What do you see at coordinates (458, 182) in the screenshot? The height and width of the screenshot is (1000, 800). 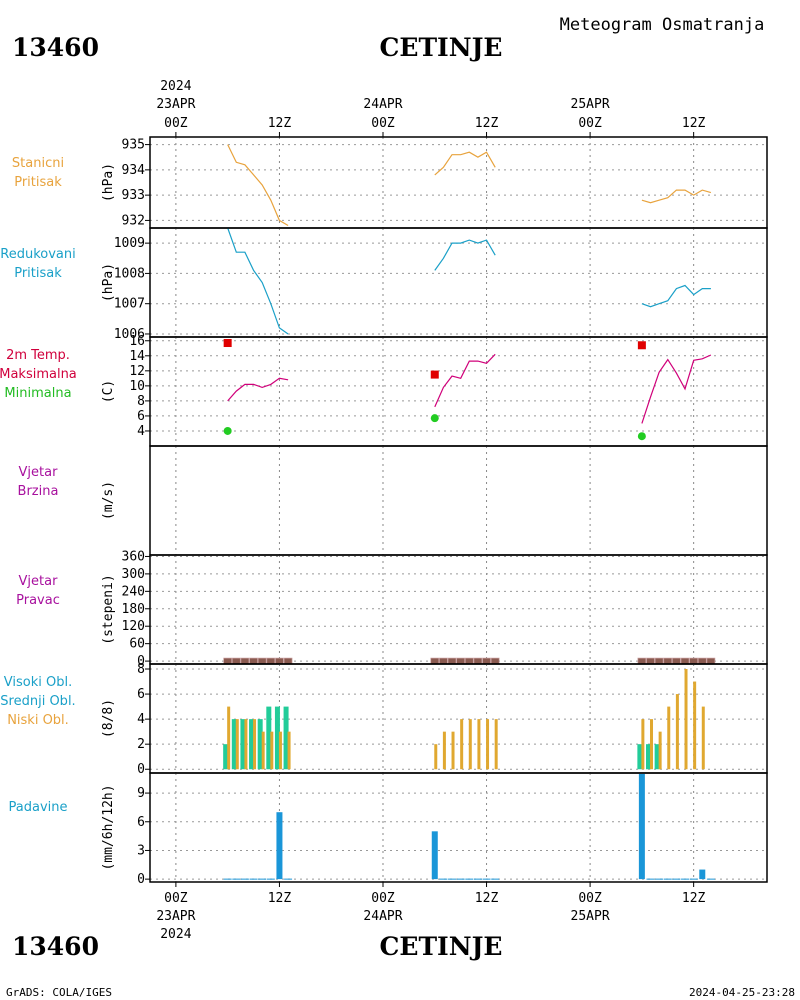 I see `station-pressure-frame` at bounding box center [458, 182].